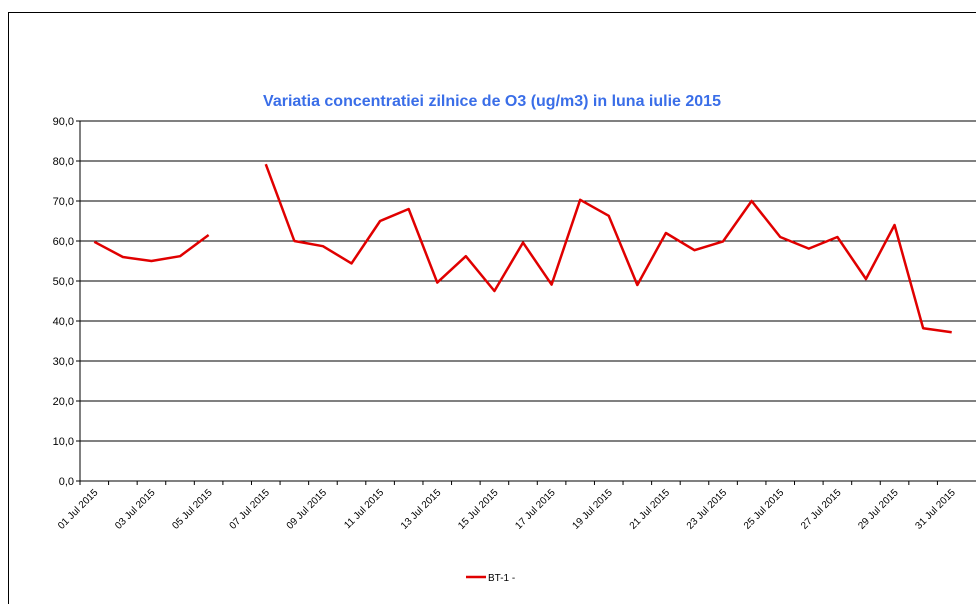  Describe the element at coordinates (135, 509) in the screenshot. I see `x-tick-label: 03 Jul 2015` at that location.